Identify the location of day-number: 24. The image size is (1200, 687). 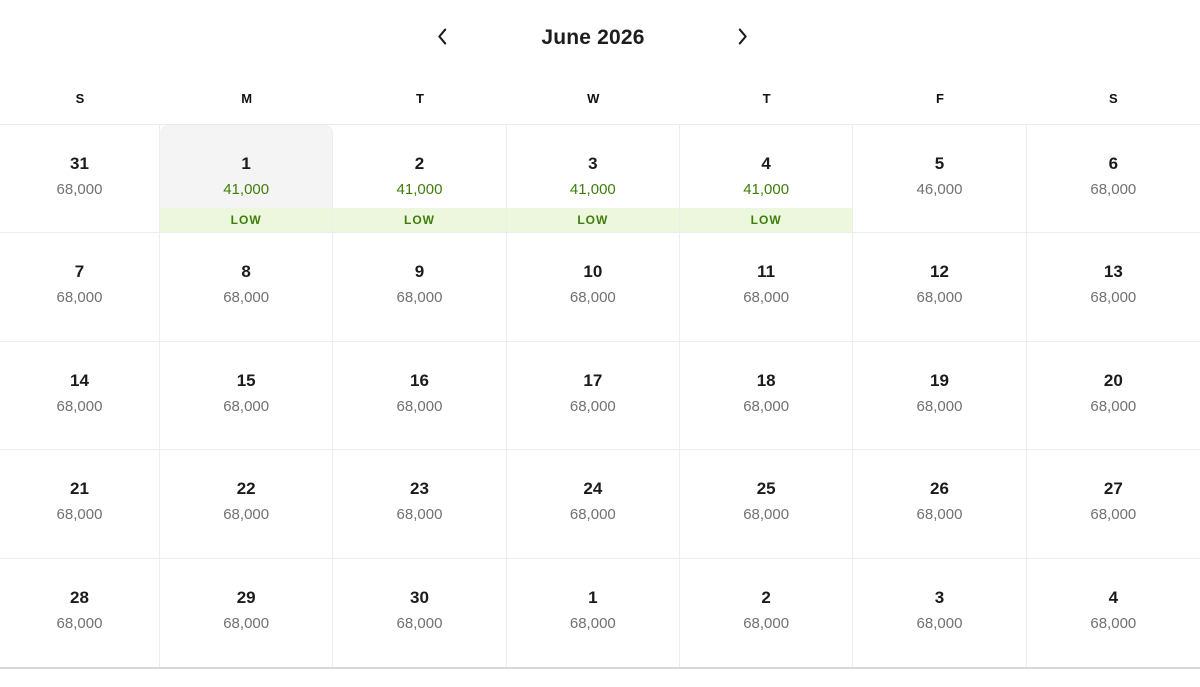
(593, 489).